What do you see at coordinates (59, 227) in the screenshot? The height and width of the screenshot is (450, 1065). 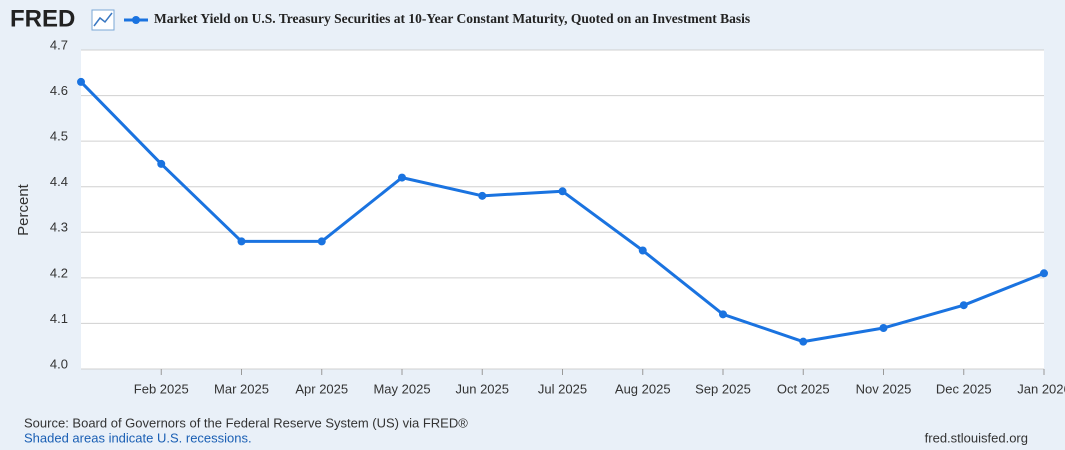 I see `y-tick-label: 4.3` at bounding box center [59, 227].